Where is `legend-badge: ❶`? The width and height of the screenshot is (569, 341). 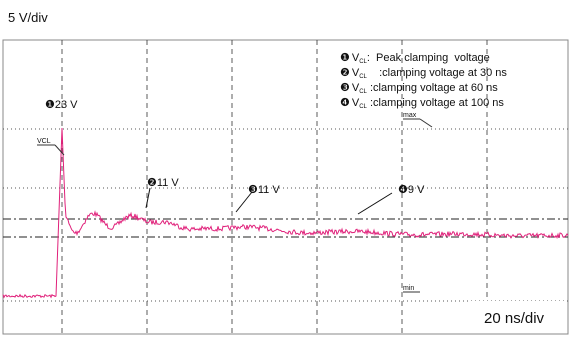 legend-badge: ❶ is located at coordinates (345, 58).